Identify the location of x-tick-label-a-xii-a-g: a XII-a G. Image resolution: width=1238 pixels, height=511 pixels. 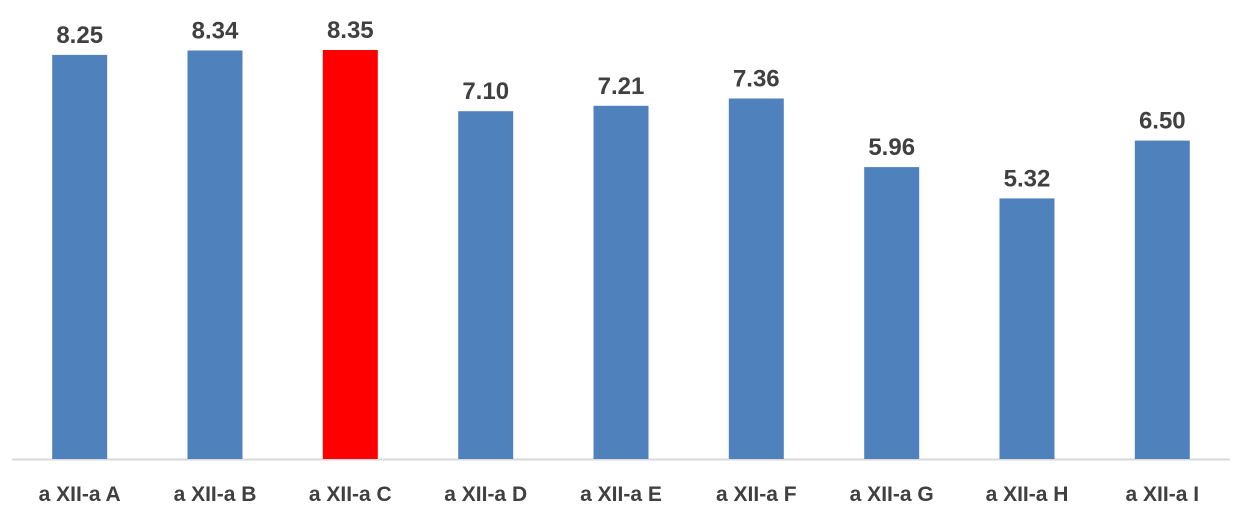
(892, 494).